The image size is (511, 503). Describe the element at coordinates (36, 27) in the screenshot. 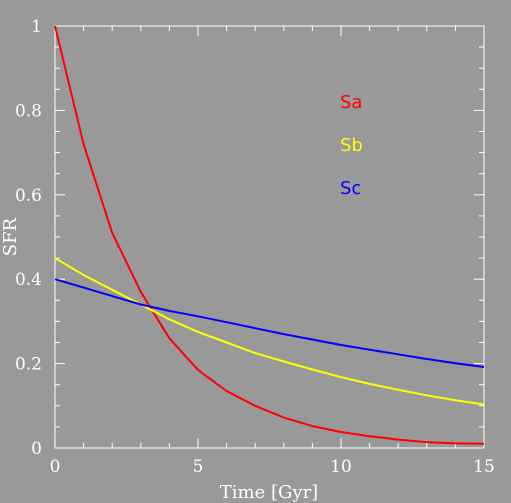

I see `y-tick-label: 1` at that location.